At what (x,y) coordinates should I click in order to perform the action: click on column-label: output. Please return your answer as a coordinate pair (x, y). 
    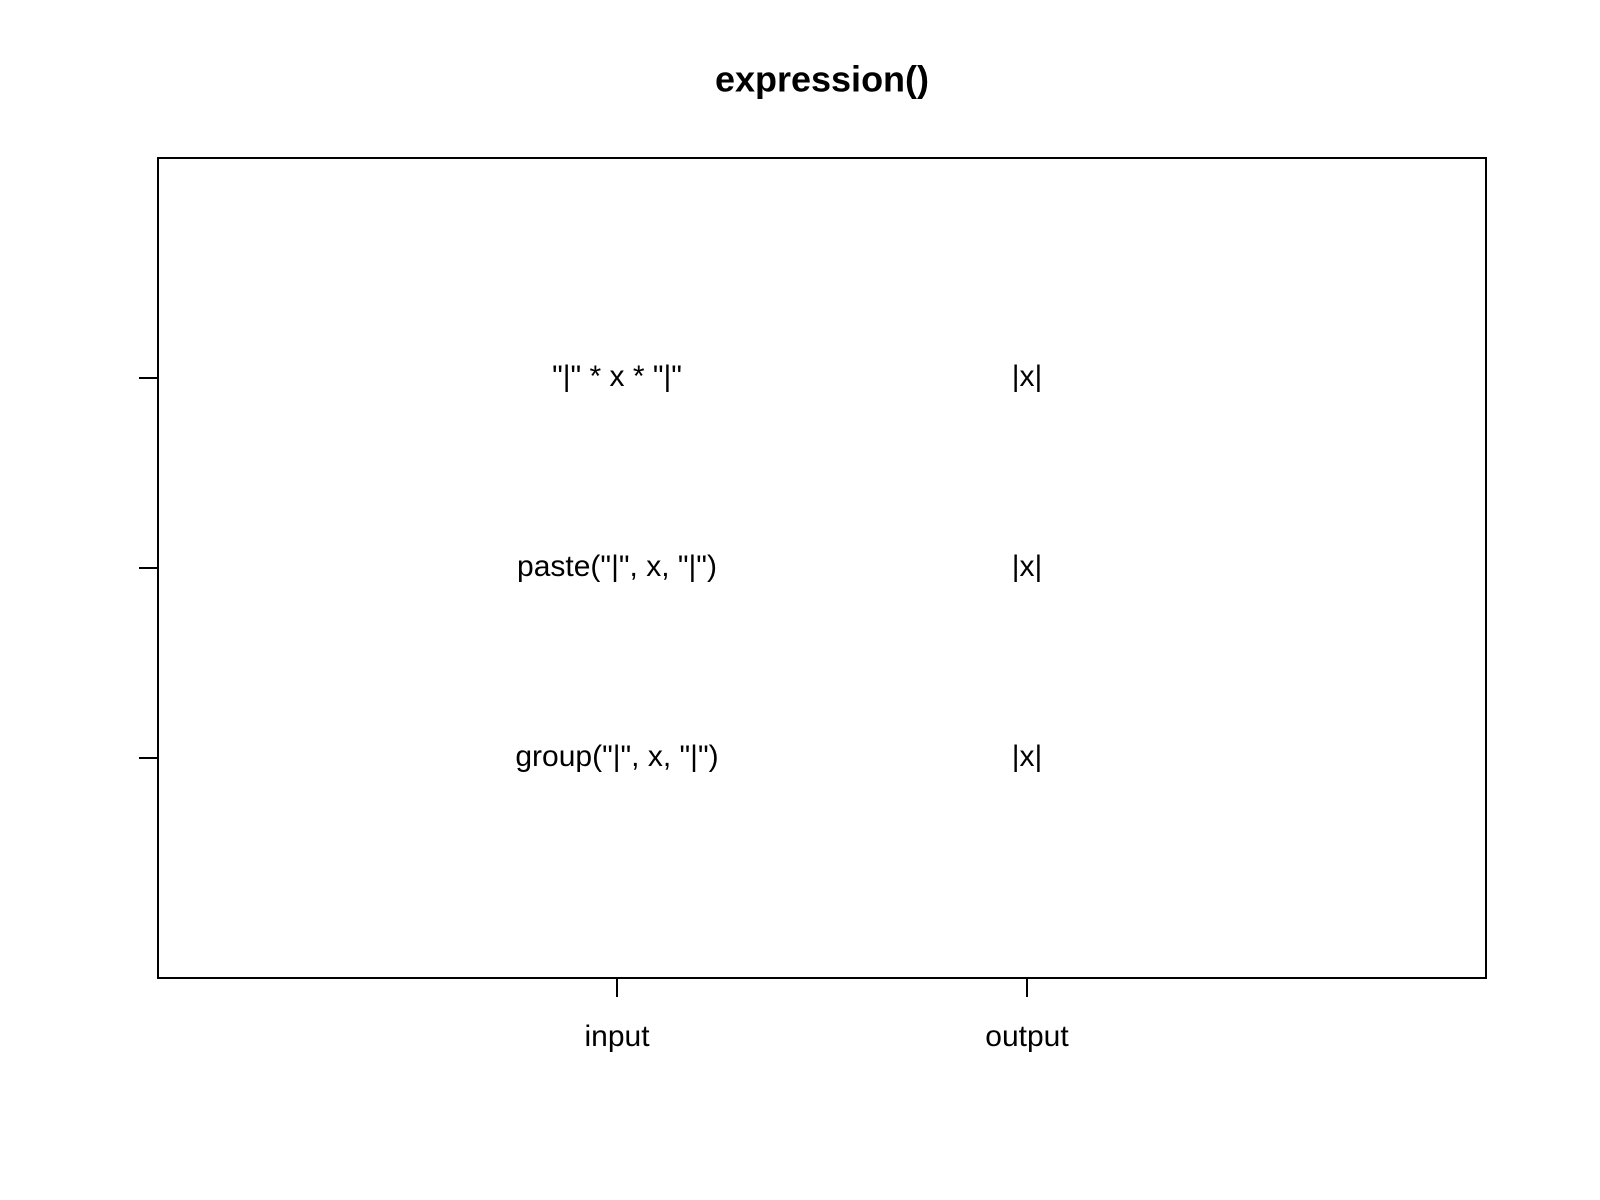
    Looking at the image, I should click on (1027, 1036).